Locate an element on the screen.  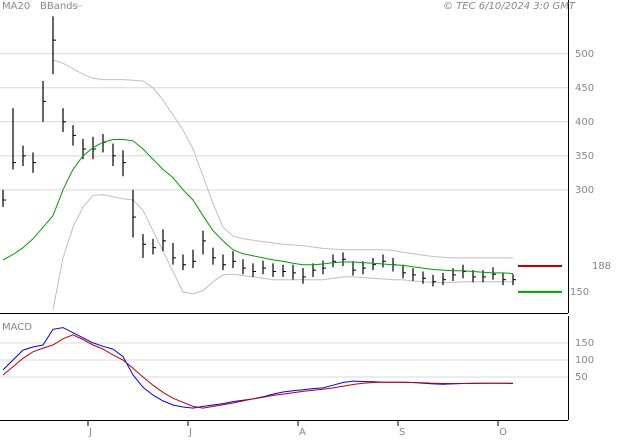
y-tick-label: 500 is located at coordinates (584, 54).